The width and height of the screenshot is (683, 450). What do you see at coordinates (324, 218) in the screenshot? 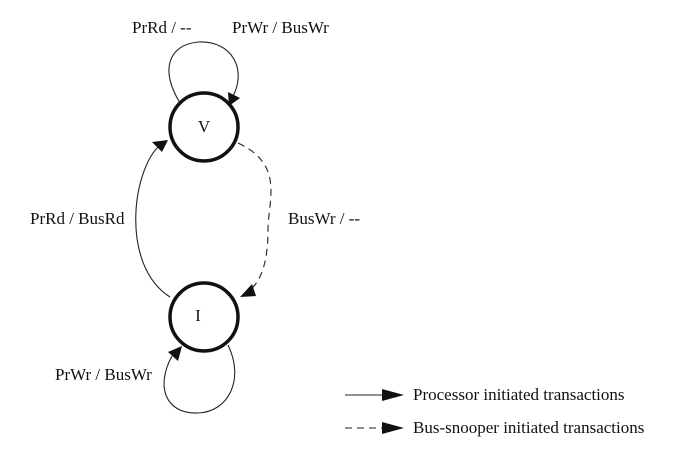
I see `v-to-i-label: BusWr / --` at bounding box center [324, 218].